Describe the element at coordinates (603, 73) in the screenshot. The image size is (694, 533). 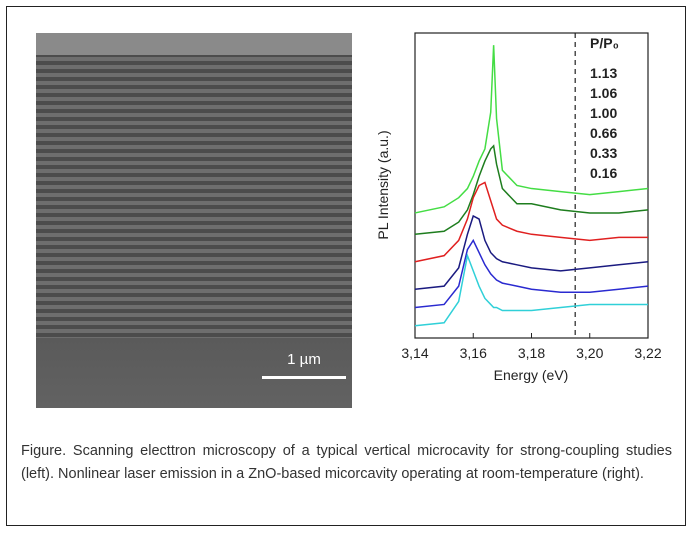
I see `legend-entry: 1.13` at that location.